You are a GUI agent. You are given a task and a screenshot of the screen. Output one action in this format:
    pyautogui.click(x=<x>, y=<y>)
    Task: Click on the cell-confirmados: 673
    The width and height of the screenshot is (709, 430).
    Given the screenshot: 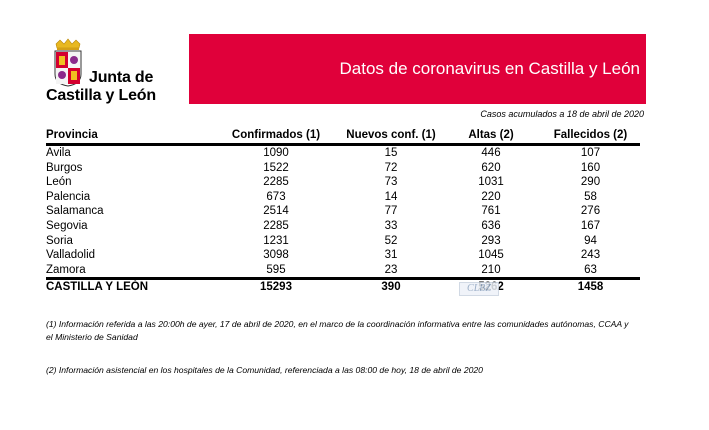 What is the action you would take?
    pyautogui.click(x=276, y=196)
    